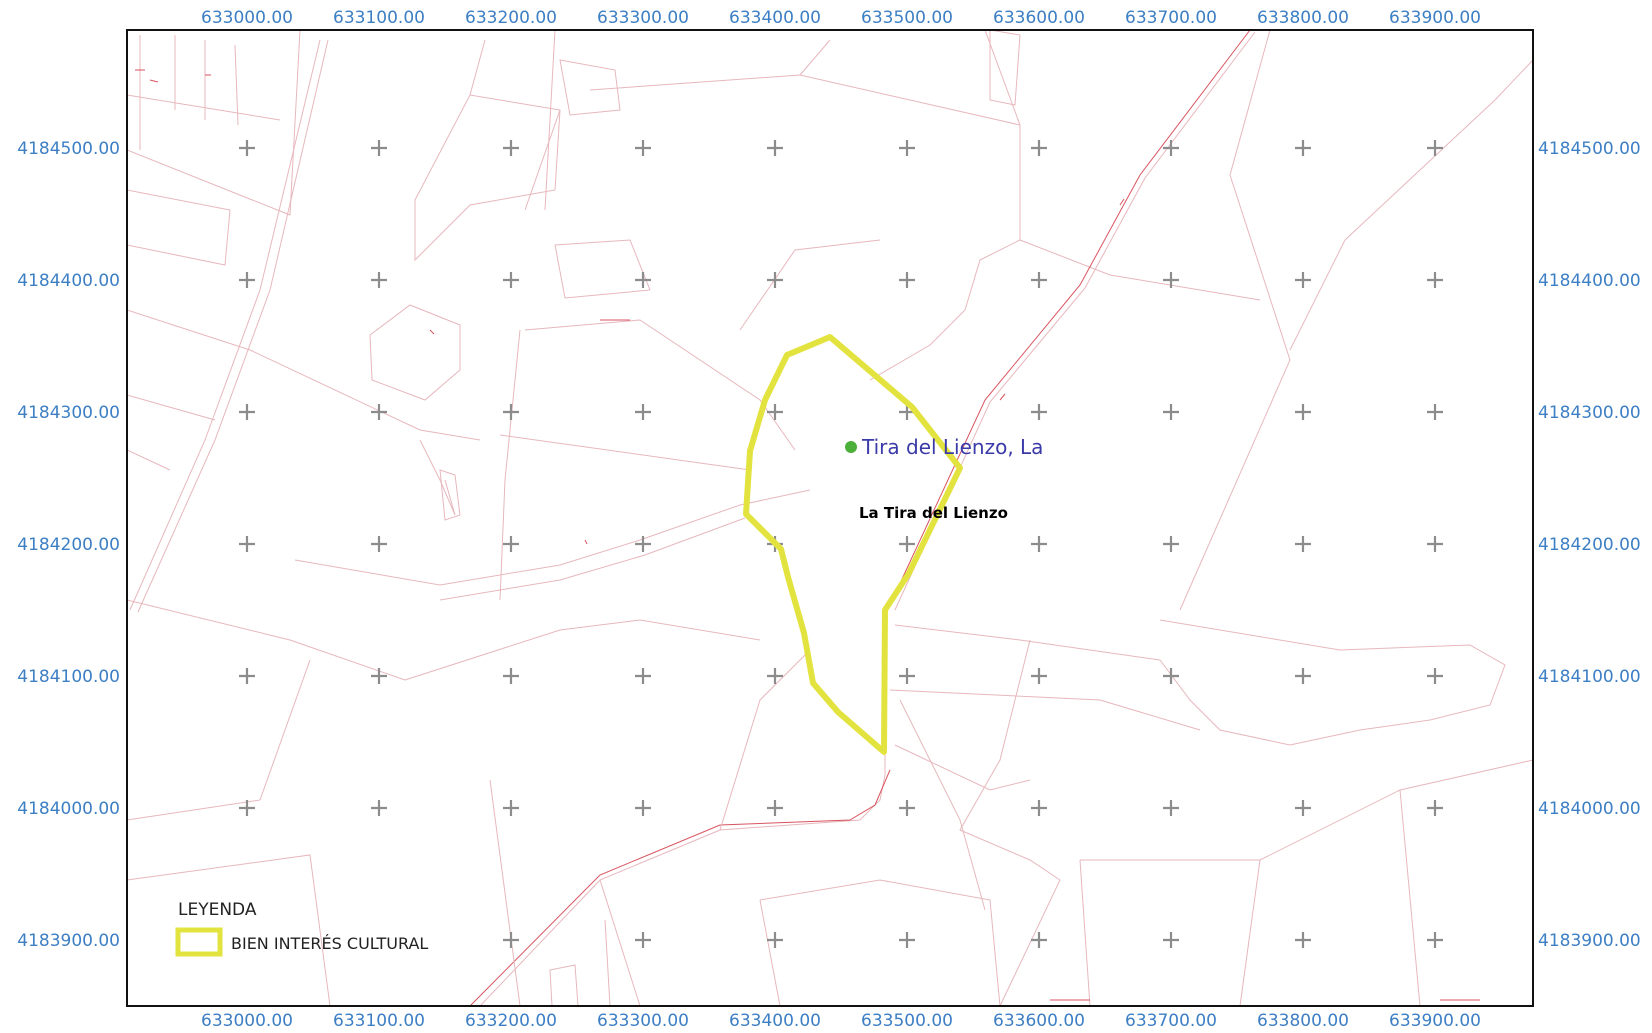 The height and width of the screenshot is (1033, 1652). What do you see at coordinates (643, 1021) in the screenshot?
I see `bottom-x-label: 633300.00` at bounding box center [643, 1021].